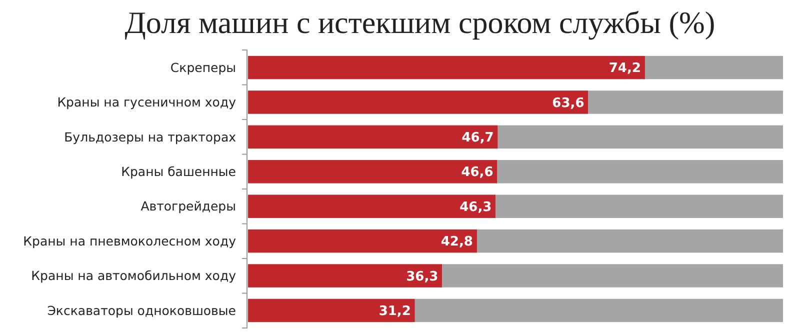  Describe the element at coordinates (203, 67) in the screenshot. I see `y-tick-label: Скреперы` at that location.